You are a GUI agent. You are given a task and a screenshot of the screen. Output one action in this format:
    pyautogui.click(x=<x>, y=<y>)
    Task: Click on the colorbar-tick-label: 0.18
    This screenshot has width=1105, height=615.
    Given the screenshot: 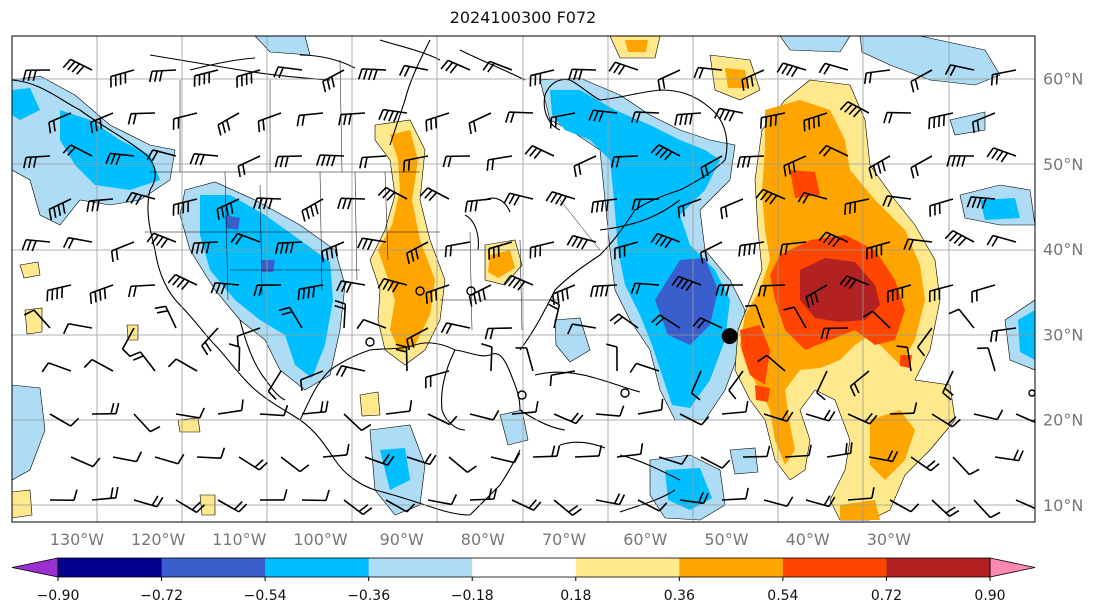 What is the action you would take?
    pyautogui.click(x=575, y=596)
    